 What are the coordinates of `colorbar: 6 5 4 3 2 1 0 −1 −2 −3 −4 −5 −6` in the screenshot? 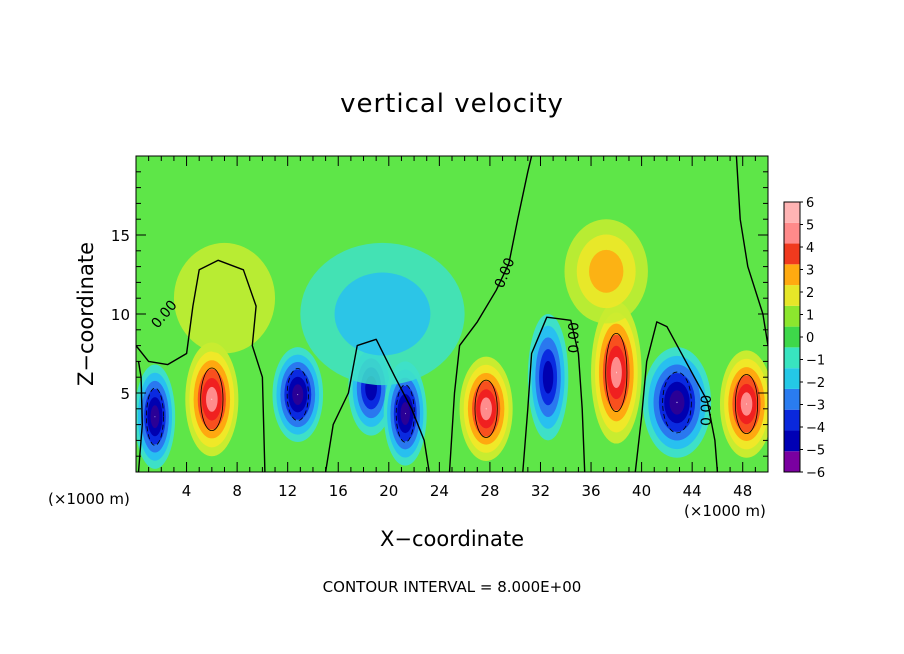 It's located at (804, 338).